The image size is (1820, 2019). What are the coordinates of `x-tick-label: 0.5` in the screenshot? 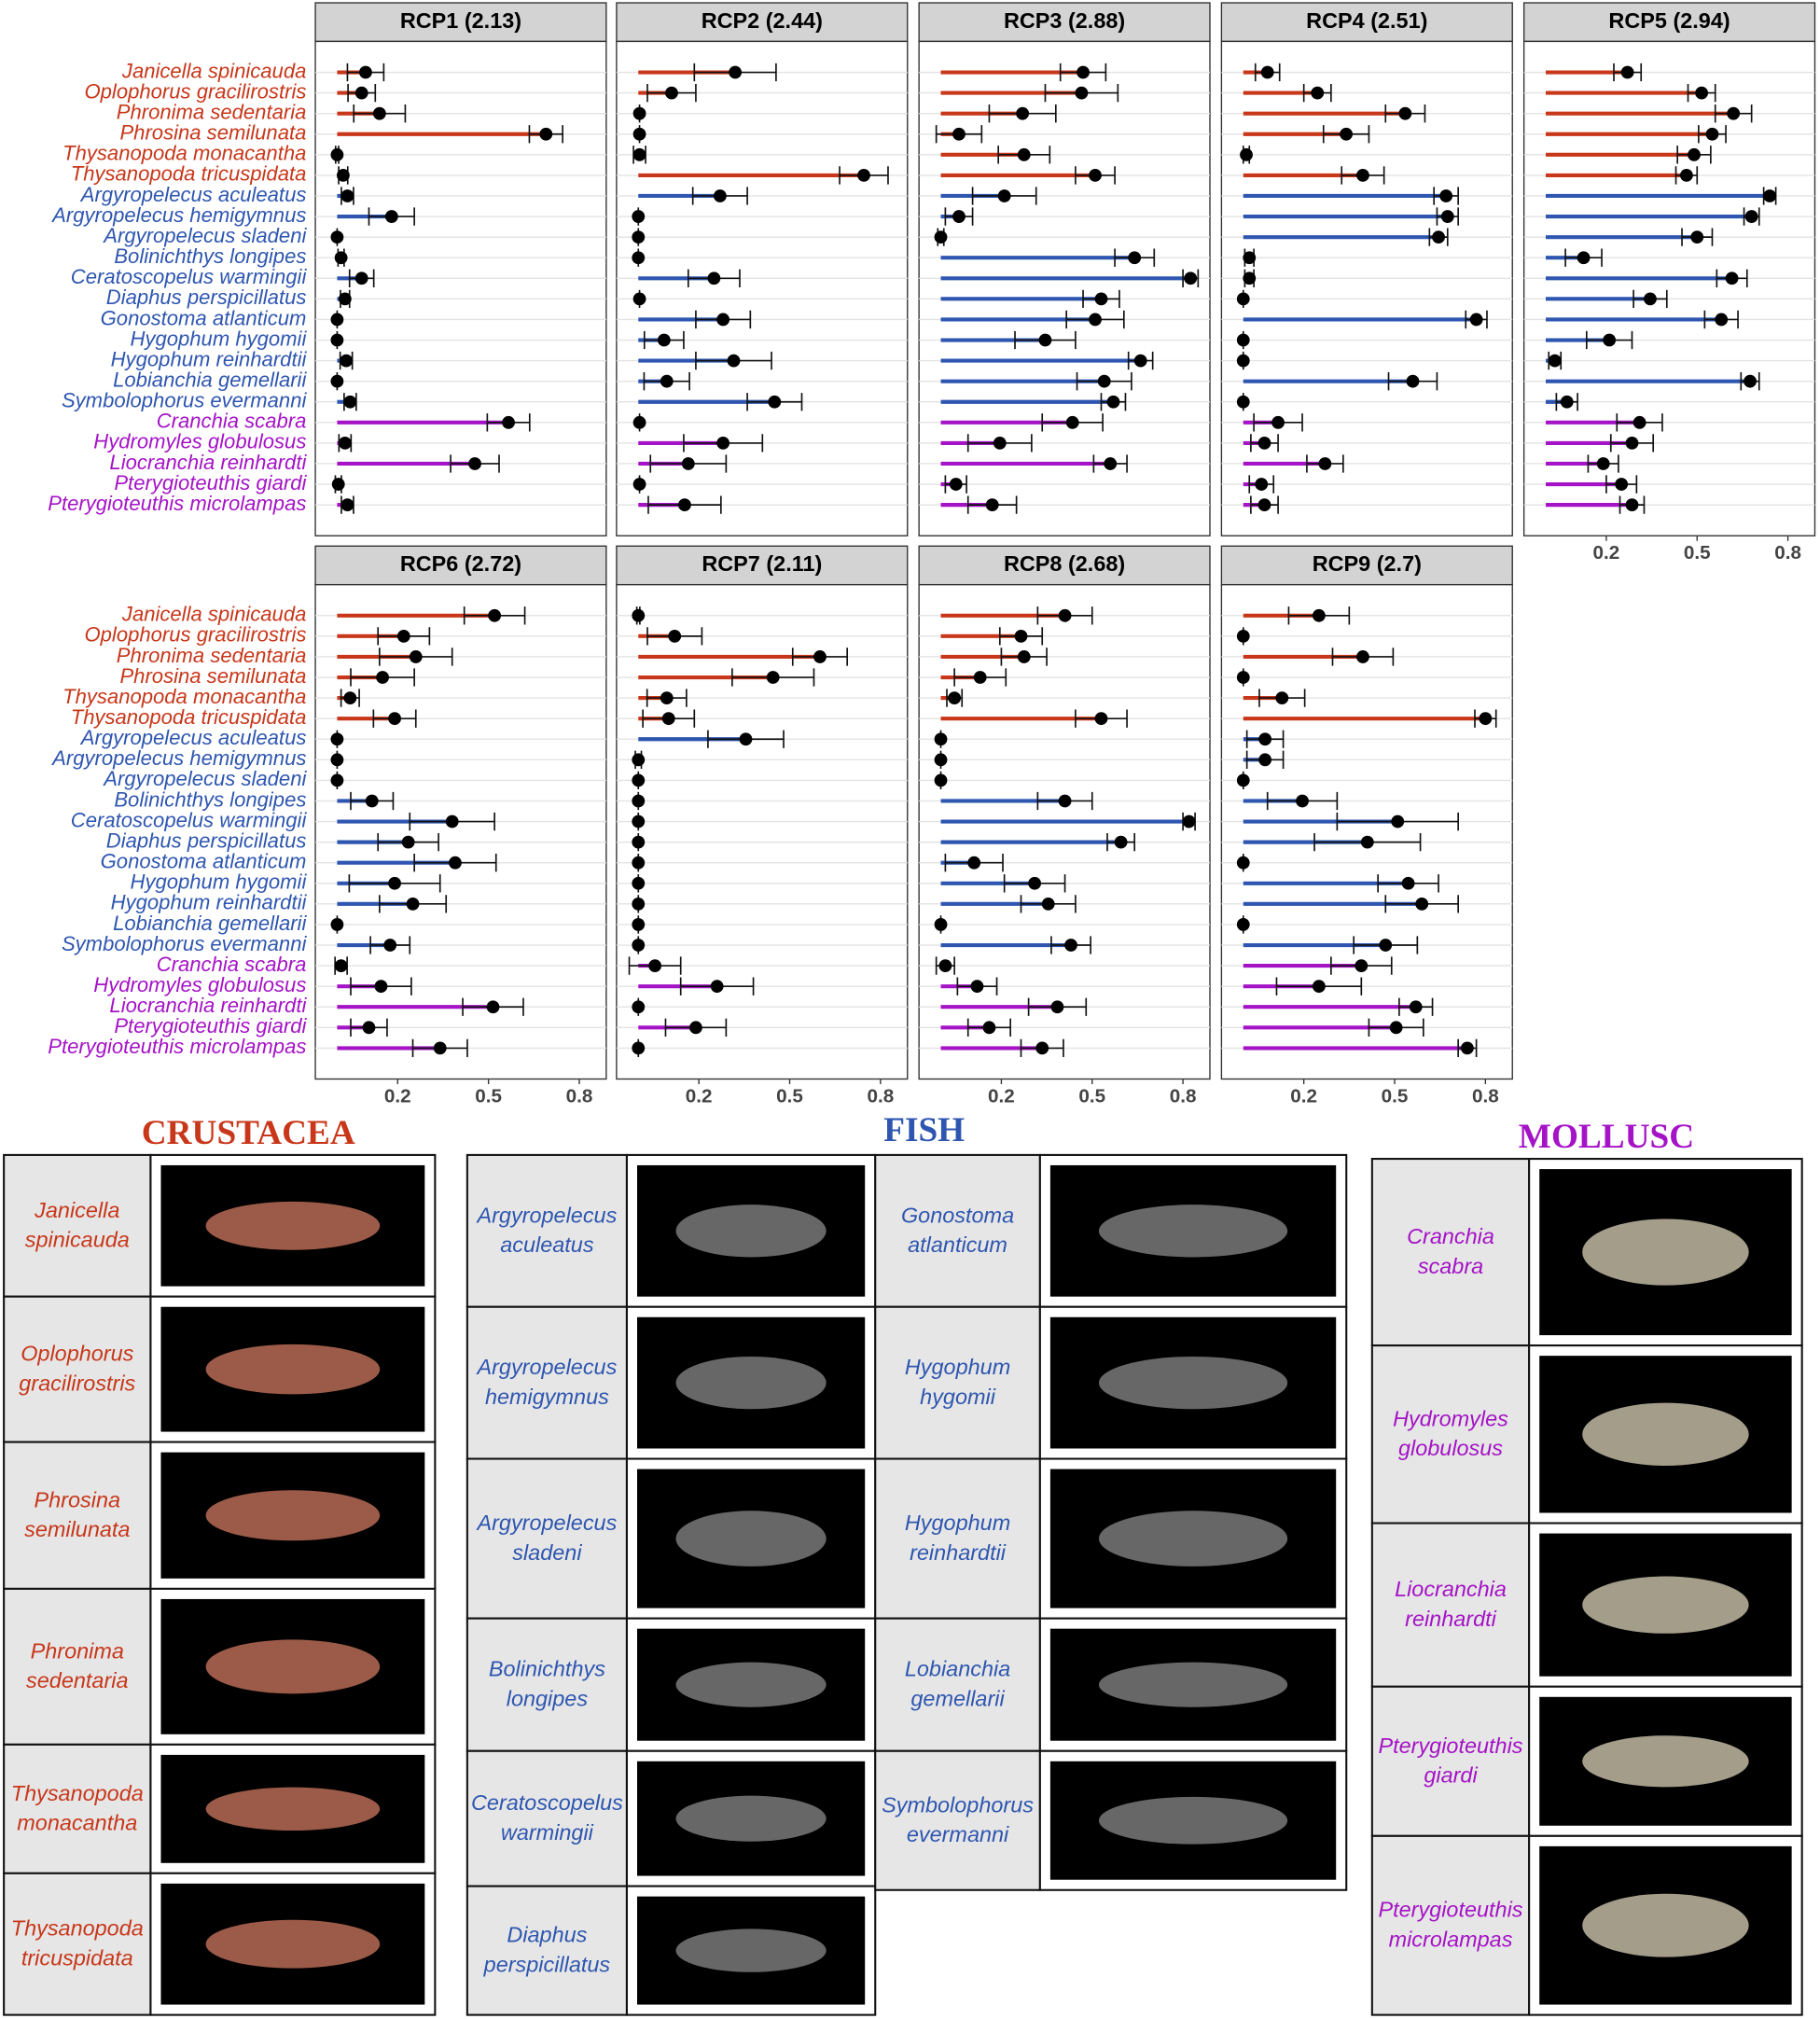 It's located at (488, 1096).